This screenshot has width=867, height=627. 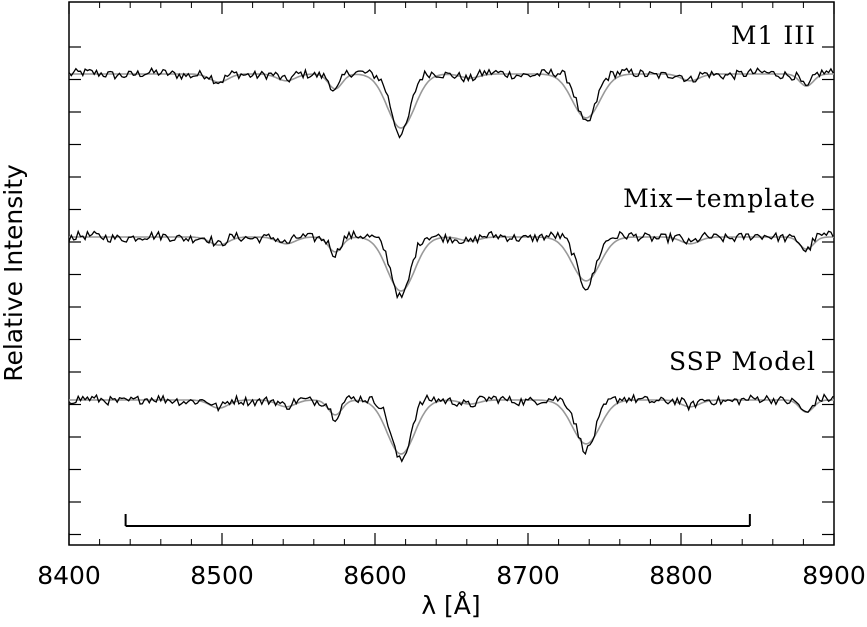 What do you see at coordinates (834, 575) in the screenshot?
I see `x-tick-label: 8900` at bounding box center [834, 575].